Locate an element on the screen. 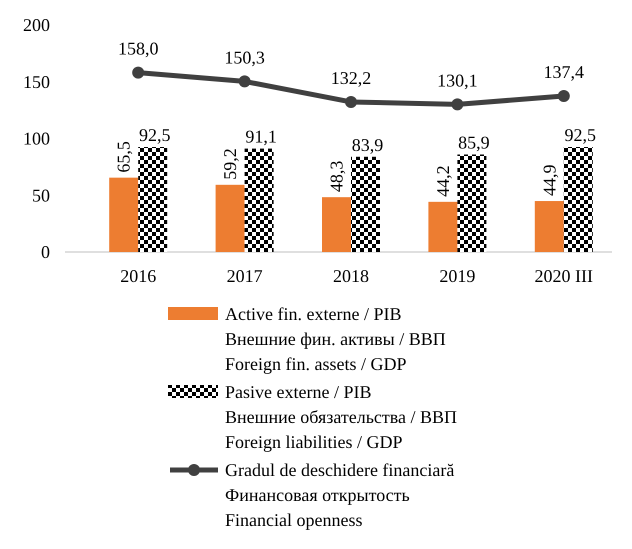 This screenshot has width=632, height=549. data-label: 130,1 is located at coordinates (457, 80).